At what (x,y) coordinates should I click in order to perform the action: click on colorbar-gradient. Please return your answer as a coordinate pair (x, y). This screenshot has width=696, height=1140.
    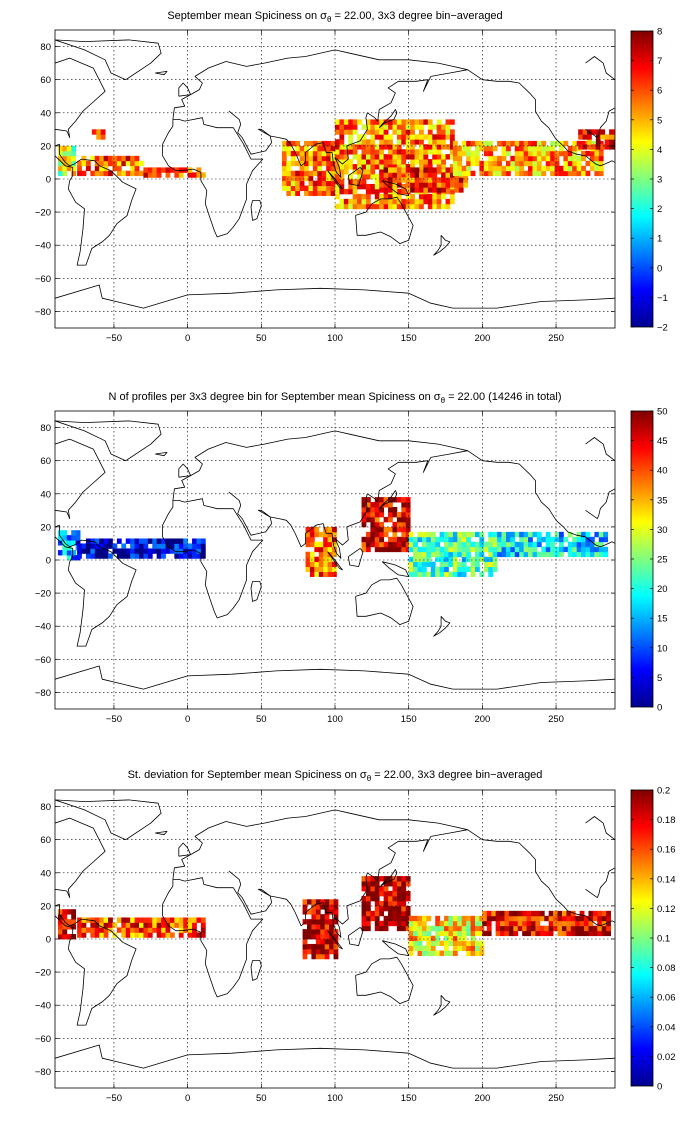
    Looking at the image, I should click on (642, 559).